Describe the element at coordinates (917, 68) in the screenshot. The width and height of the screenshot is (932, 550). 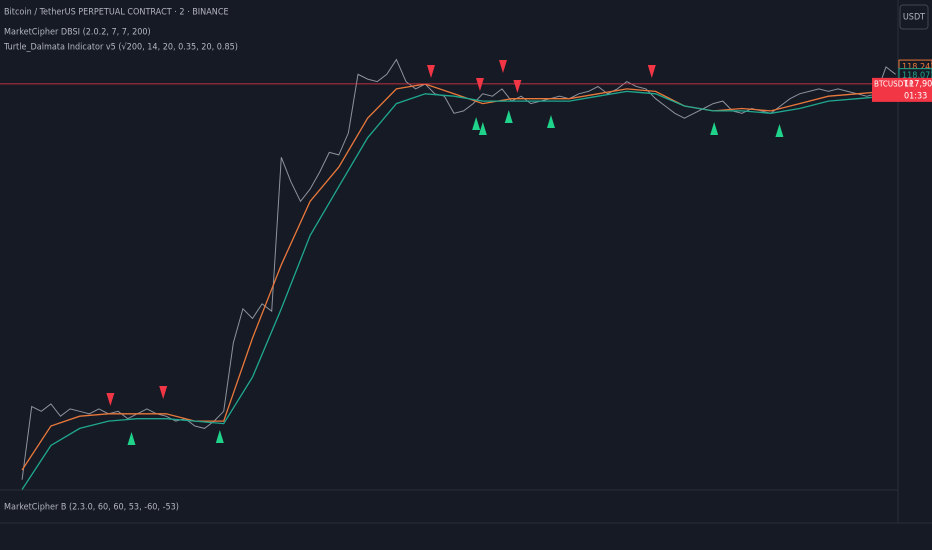
I see `price-label: 118,247.0` at that location.